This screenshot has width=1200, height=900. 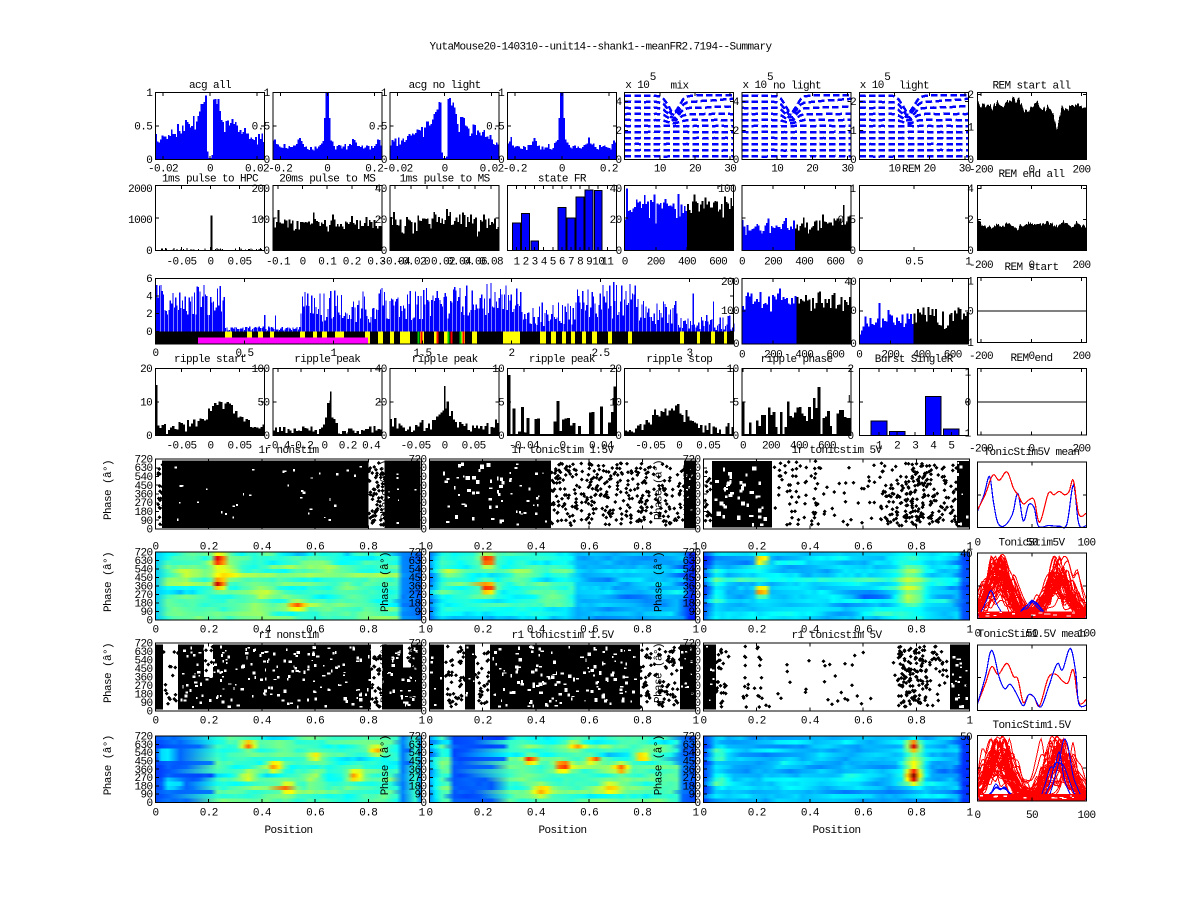 What do you see at coordinates (327, 263) in the screenshot?
I see `svg-text: 0.1` at bounding box center [327, 263].